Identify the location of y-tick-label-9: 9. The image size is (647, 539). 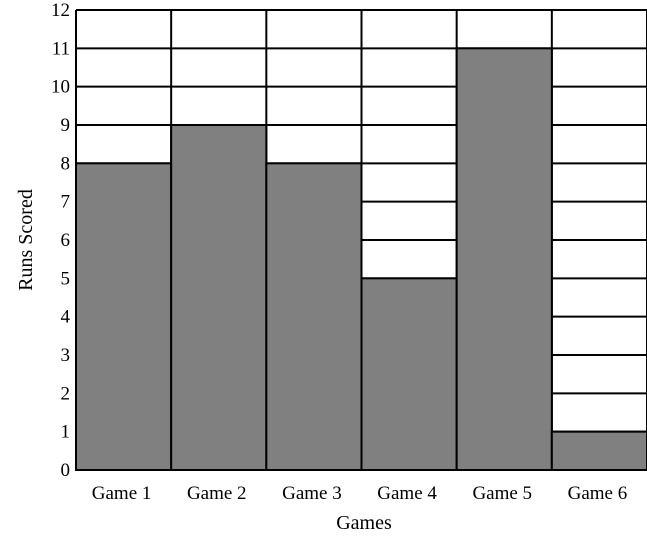
(66, 125).